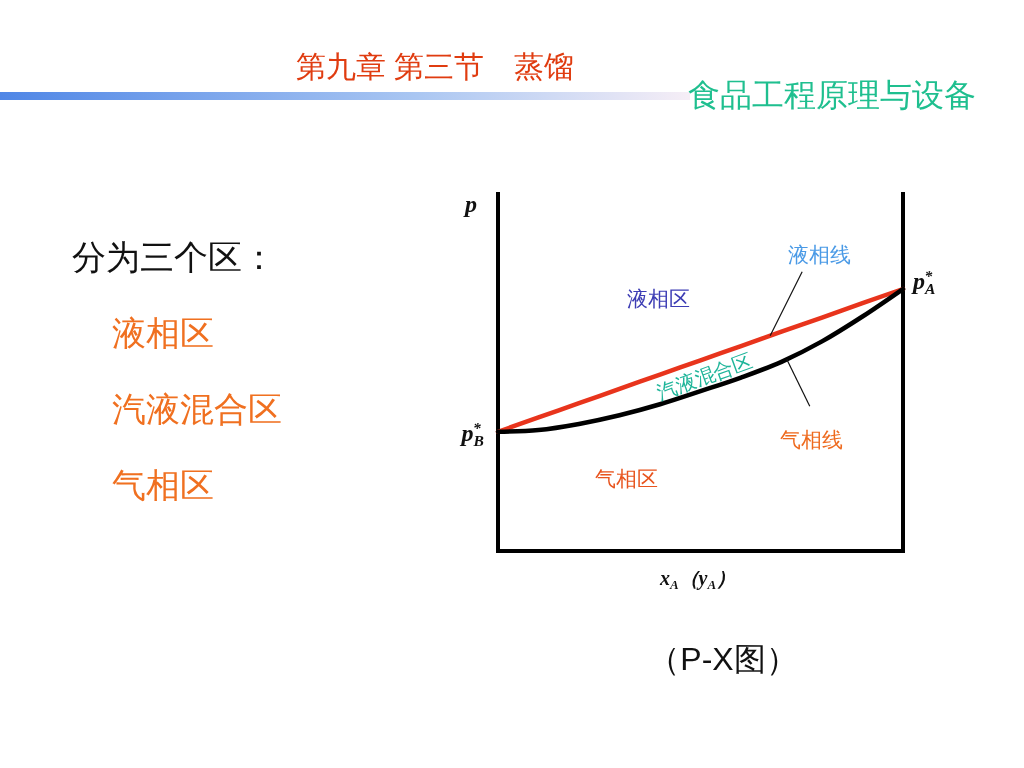 This screenshot has width=1024, height=768. I want to click on text: （P-X图）, so click(723, 659).